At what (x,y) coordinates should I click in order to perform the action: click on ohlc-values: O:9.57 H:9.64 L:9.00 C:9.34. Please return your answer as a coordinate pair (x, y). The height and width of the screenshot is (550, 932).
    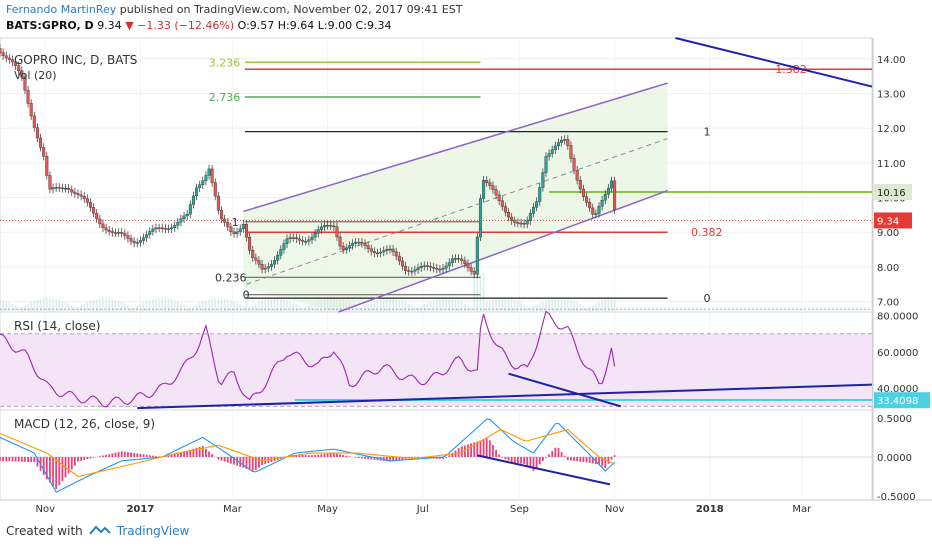
    Looking at the image, I should click on (314, 25).